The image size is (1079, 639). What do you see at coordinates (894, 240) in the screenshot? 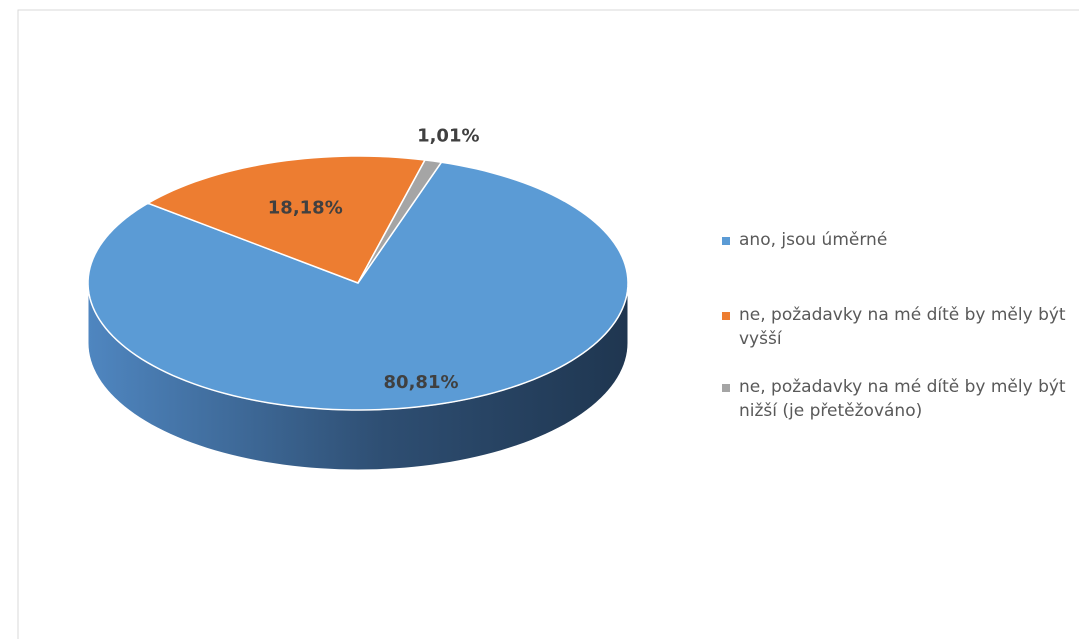
I see `legend-item: ano, jsou úměrné` at bounding box center [894, 240].